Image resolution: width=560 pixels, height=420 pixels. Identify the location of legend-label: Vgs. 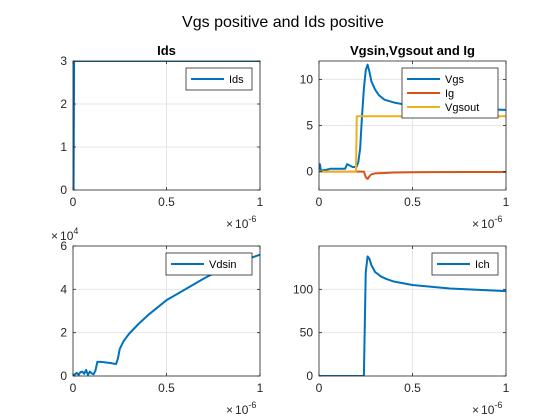
(454, 80).